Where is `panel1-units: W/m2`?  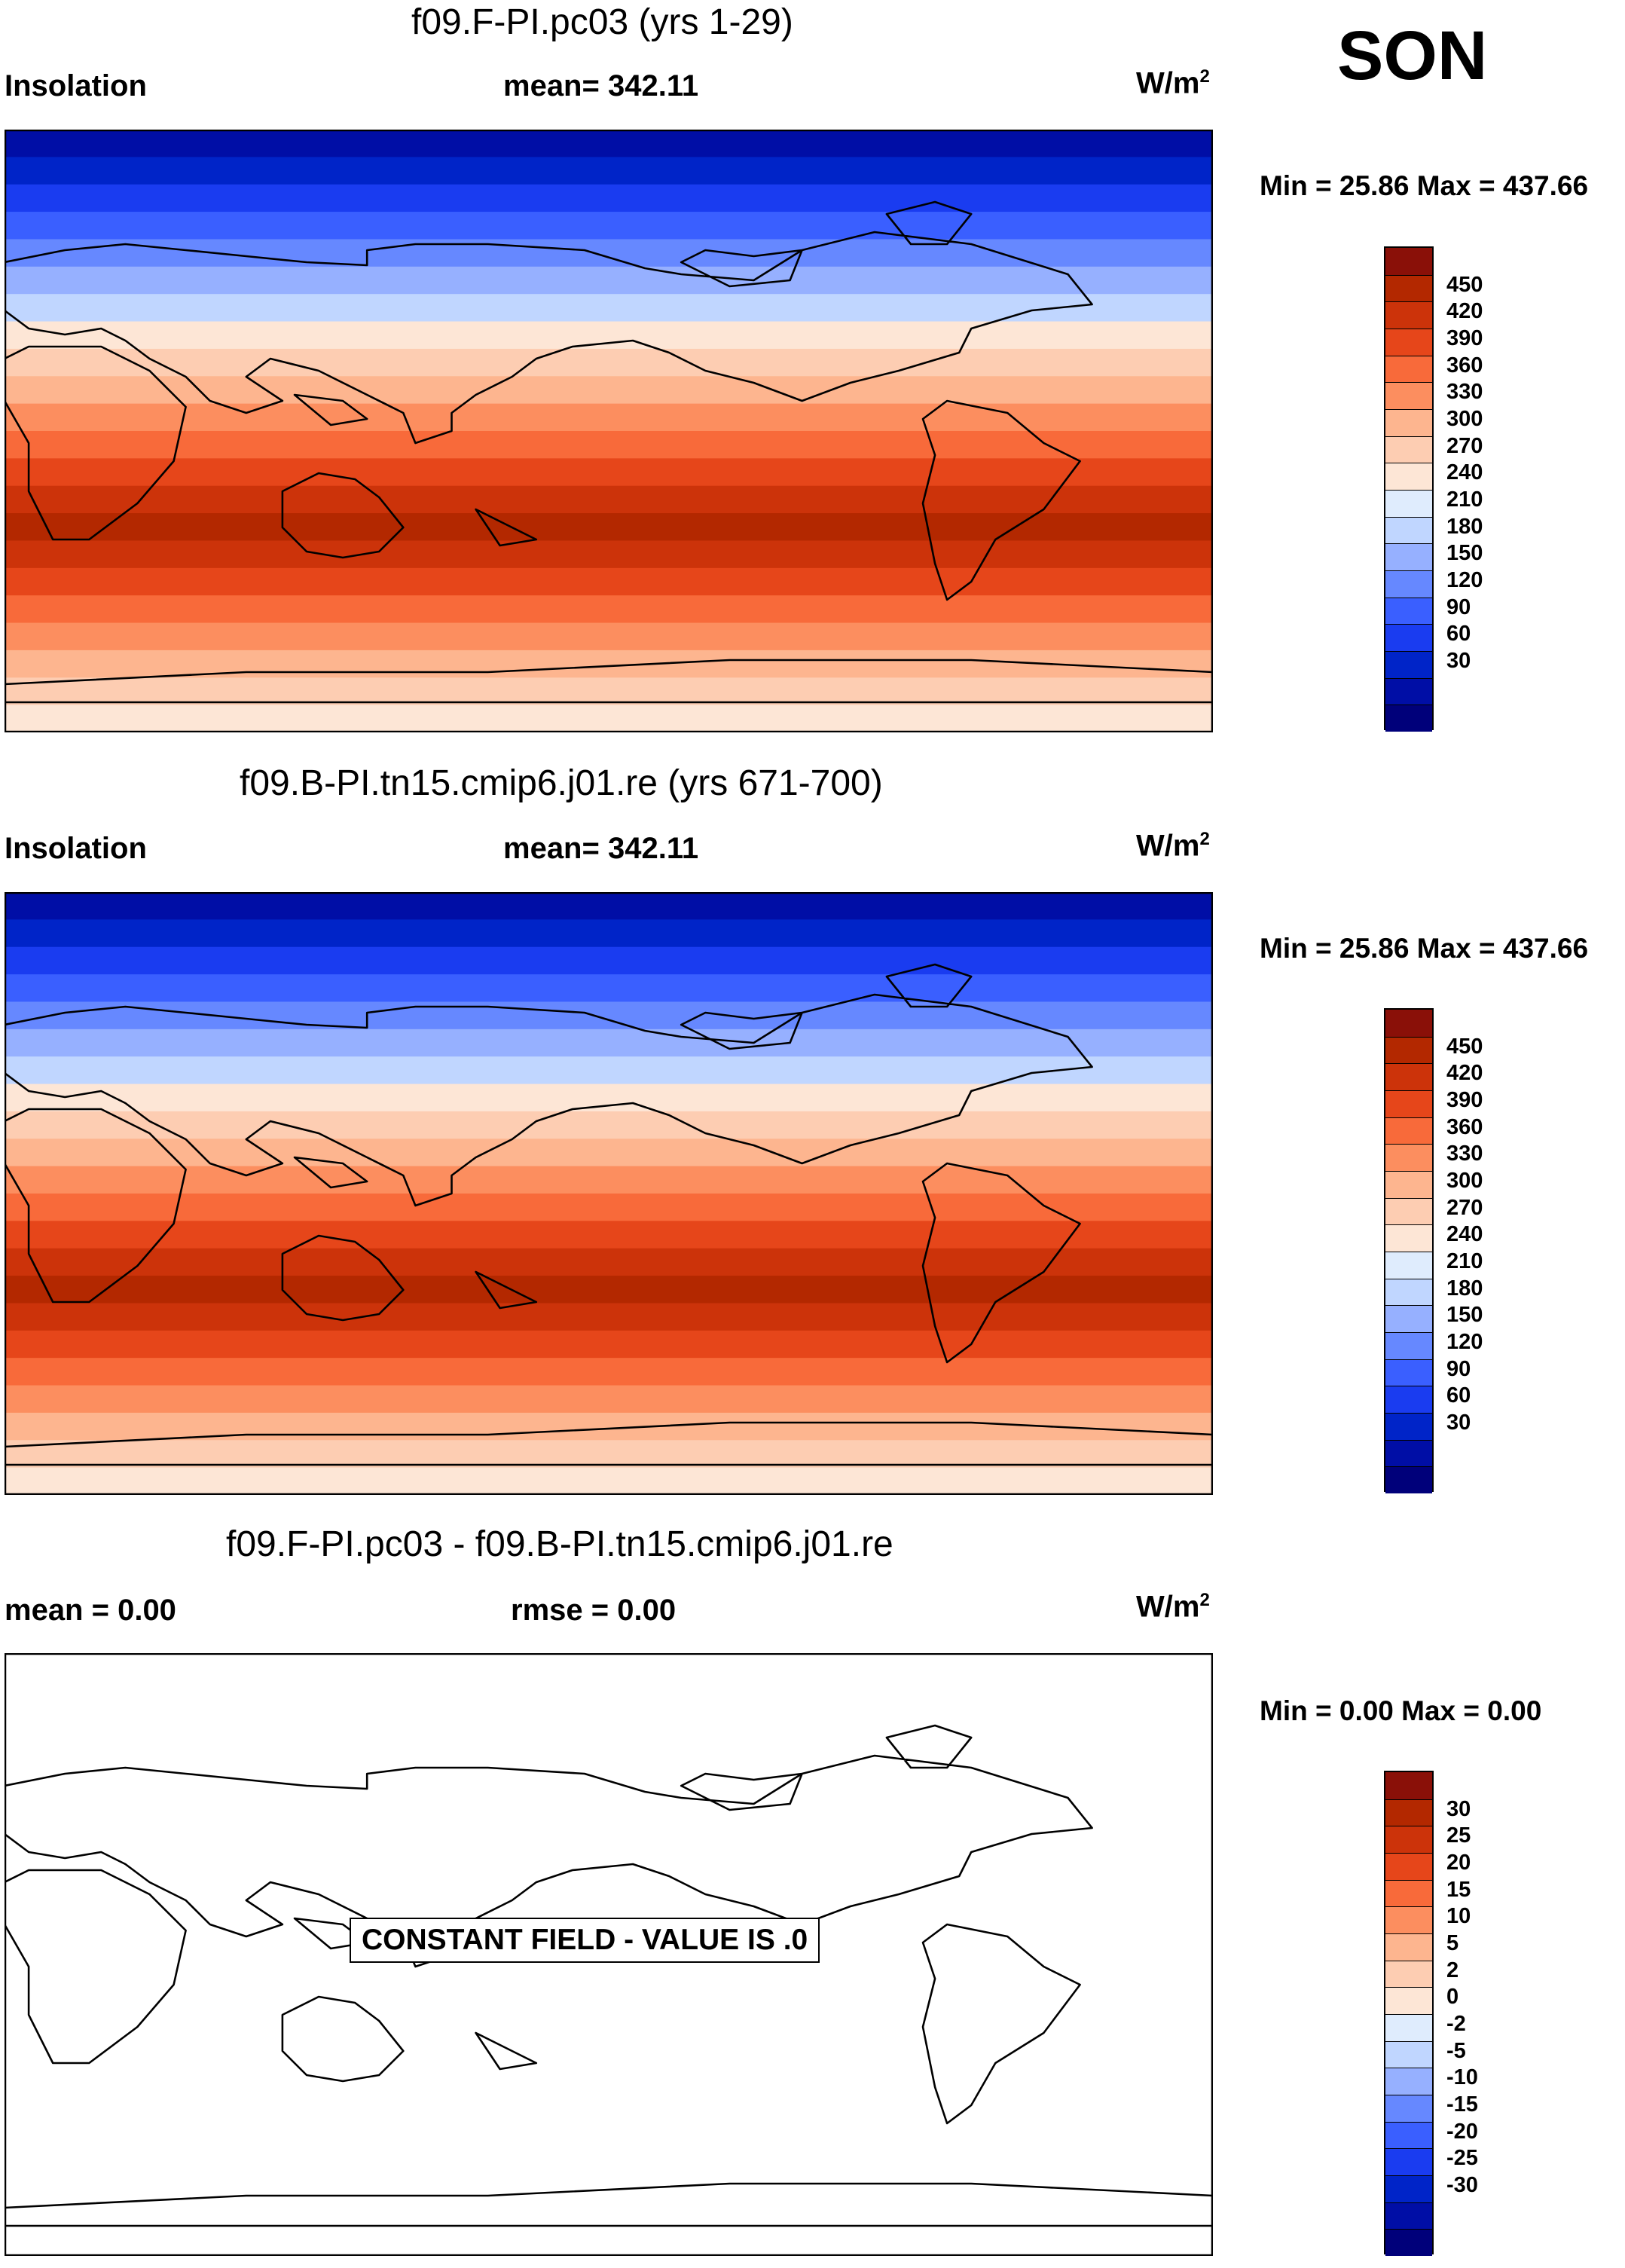 panel1-units: W/m2 is located at coordinates (1173, 83).